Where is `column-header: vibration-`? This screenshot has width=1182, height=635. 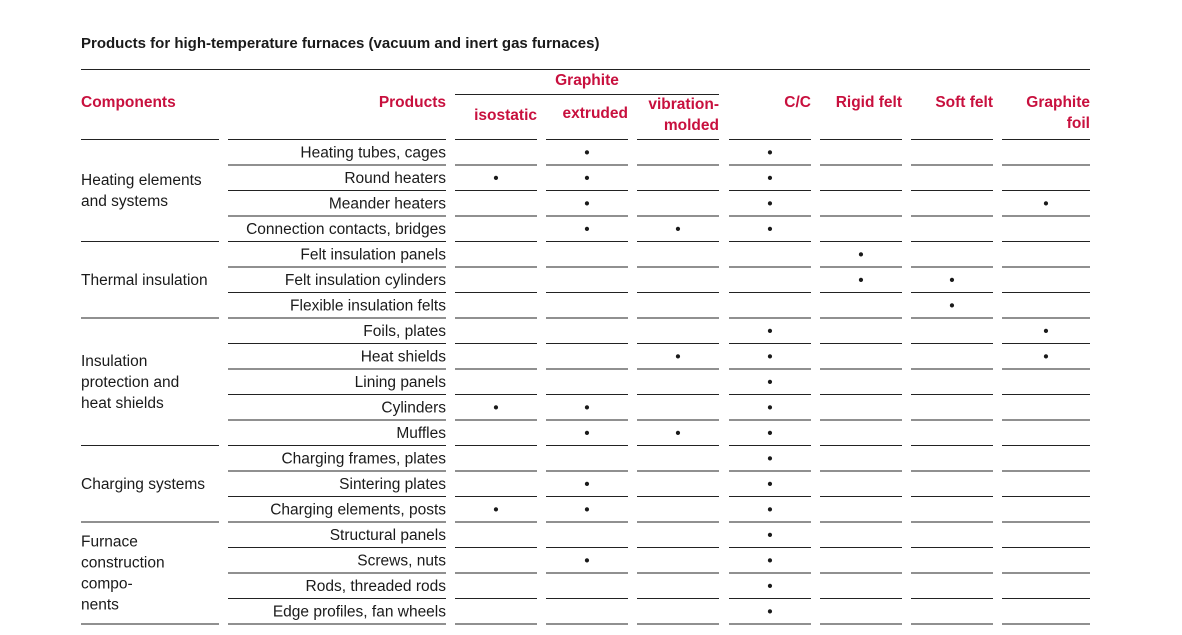 column-header: vibration- is located at coordinates (683, 104).